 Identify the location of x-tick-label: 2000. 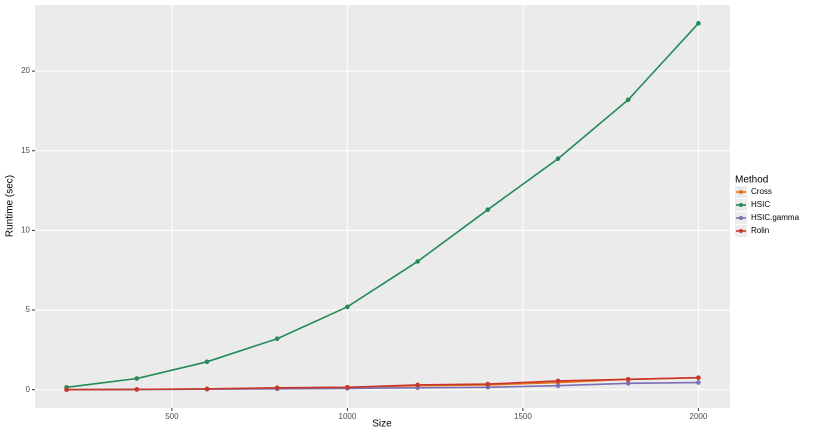
(699, 416).